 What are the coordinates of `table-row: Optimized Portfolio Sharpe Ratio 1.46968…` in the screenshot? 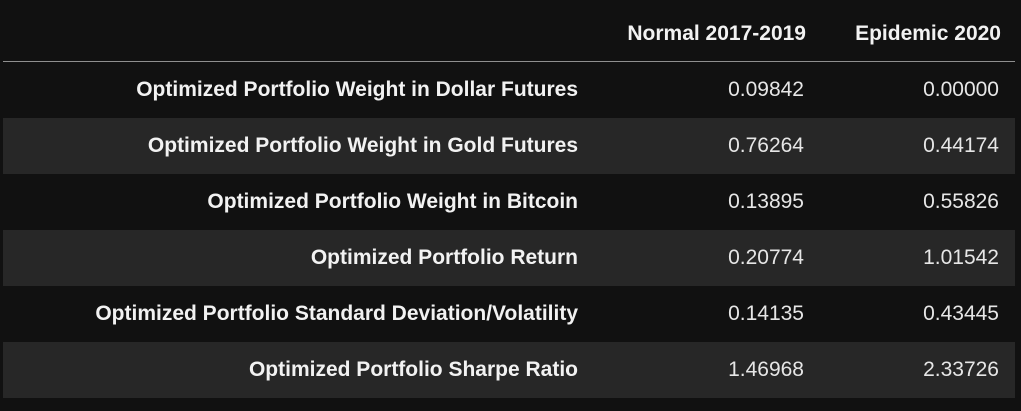 It's located at (509, 369).